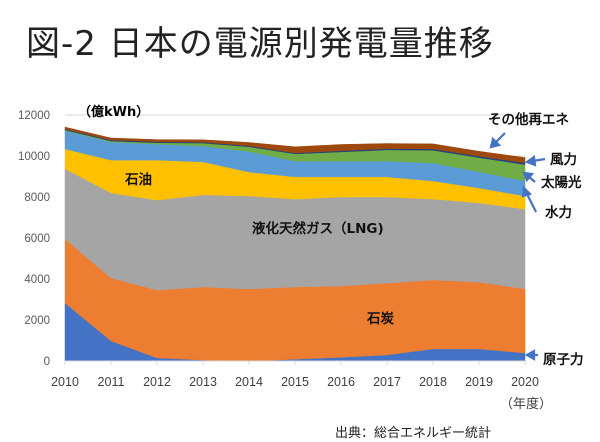  I want to click on y-tick-label: 4000, so click(37, 280).